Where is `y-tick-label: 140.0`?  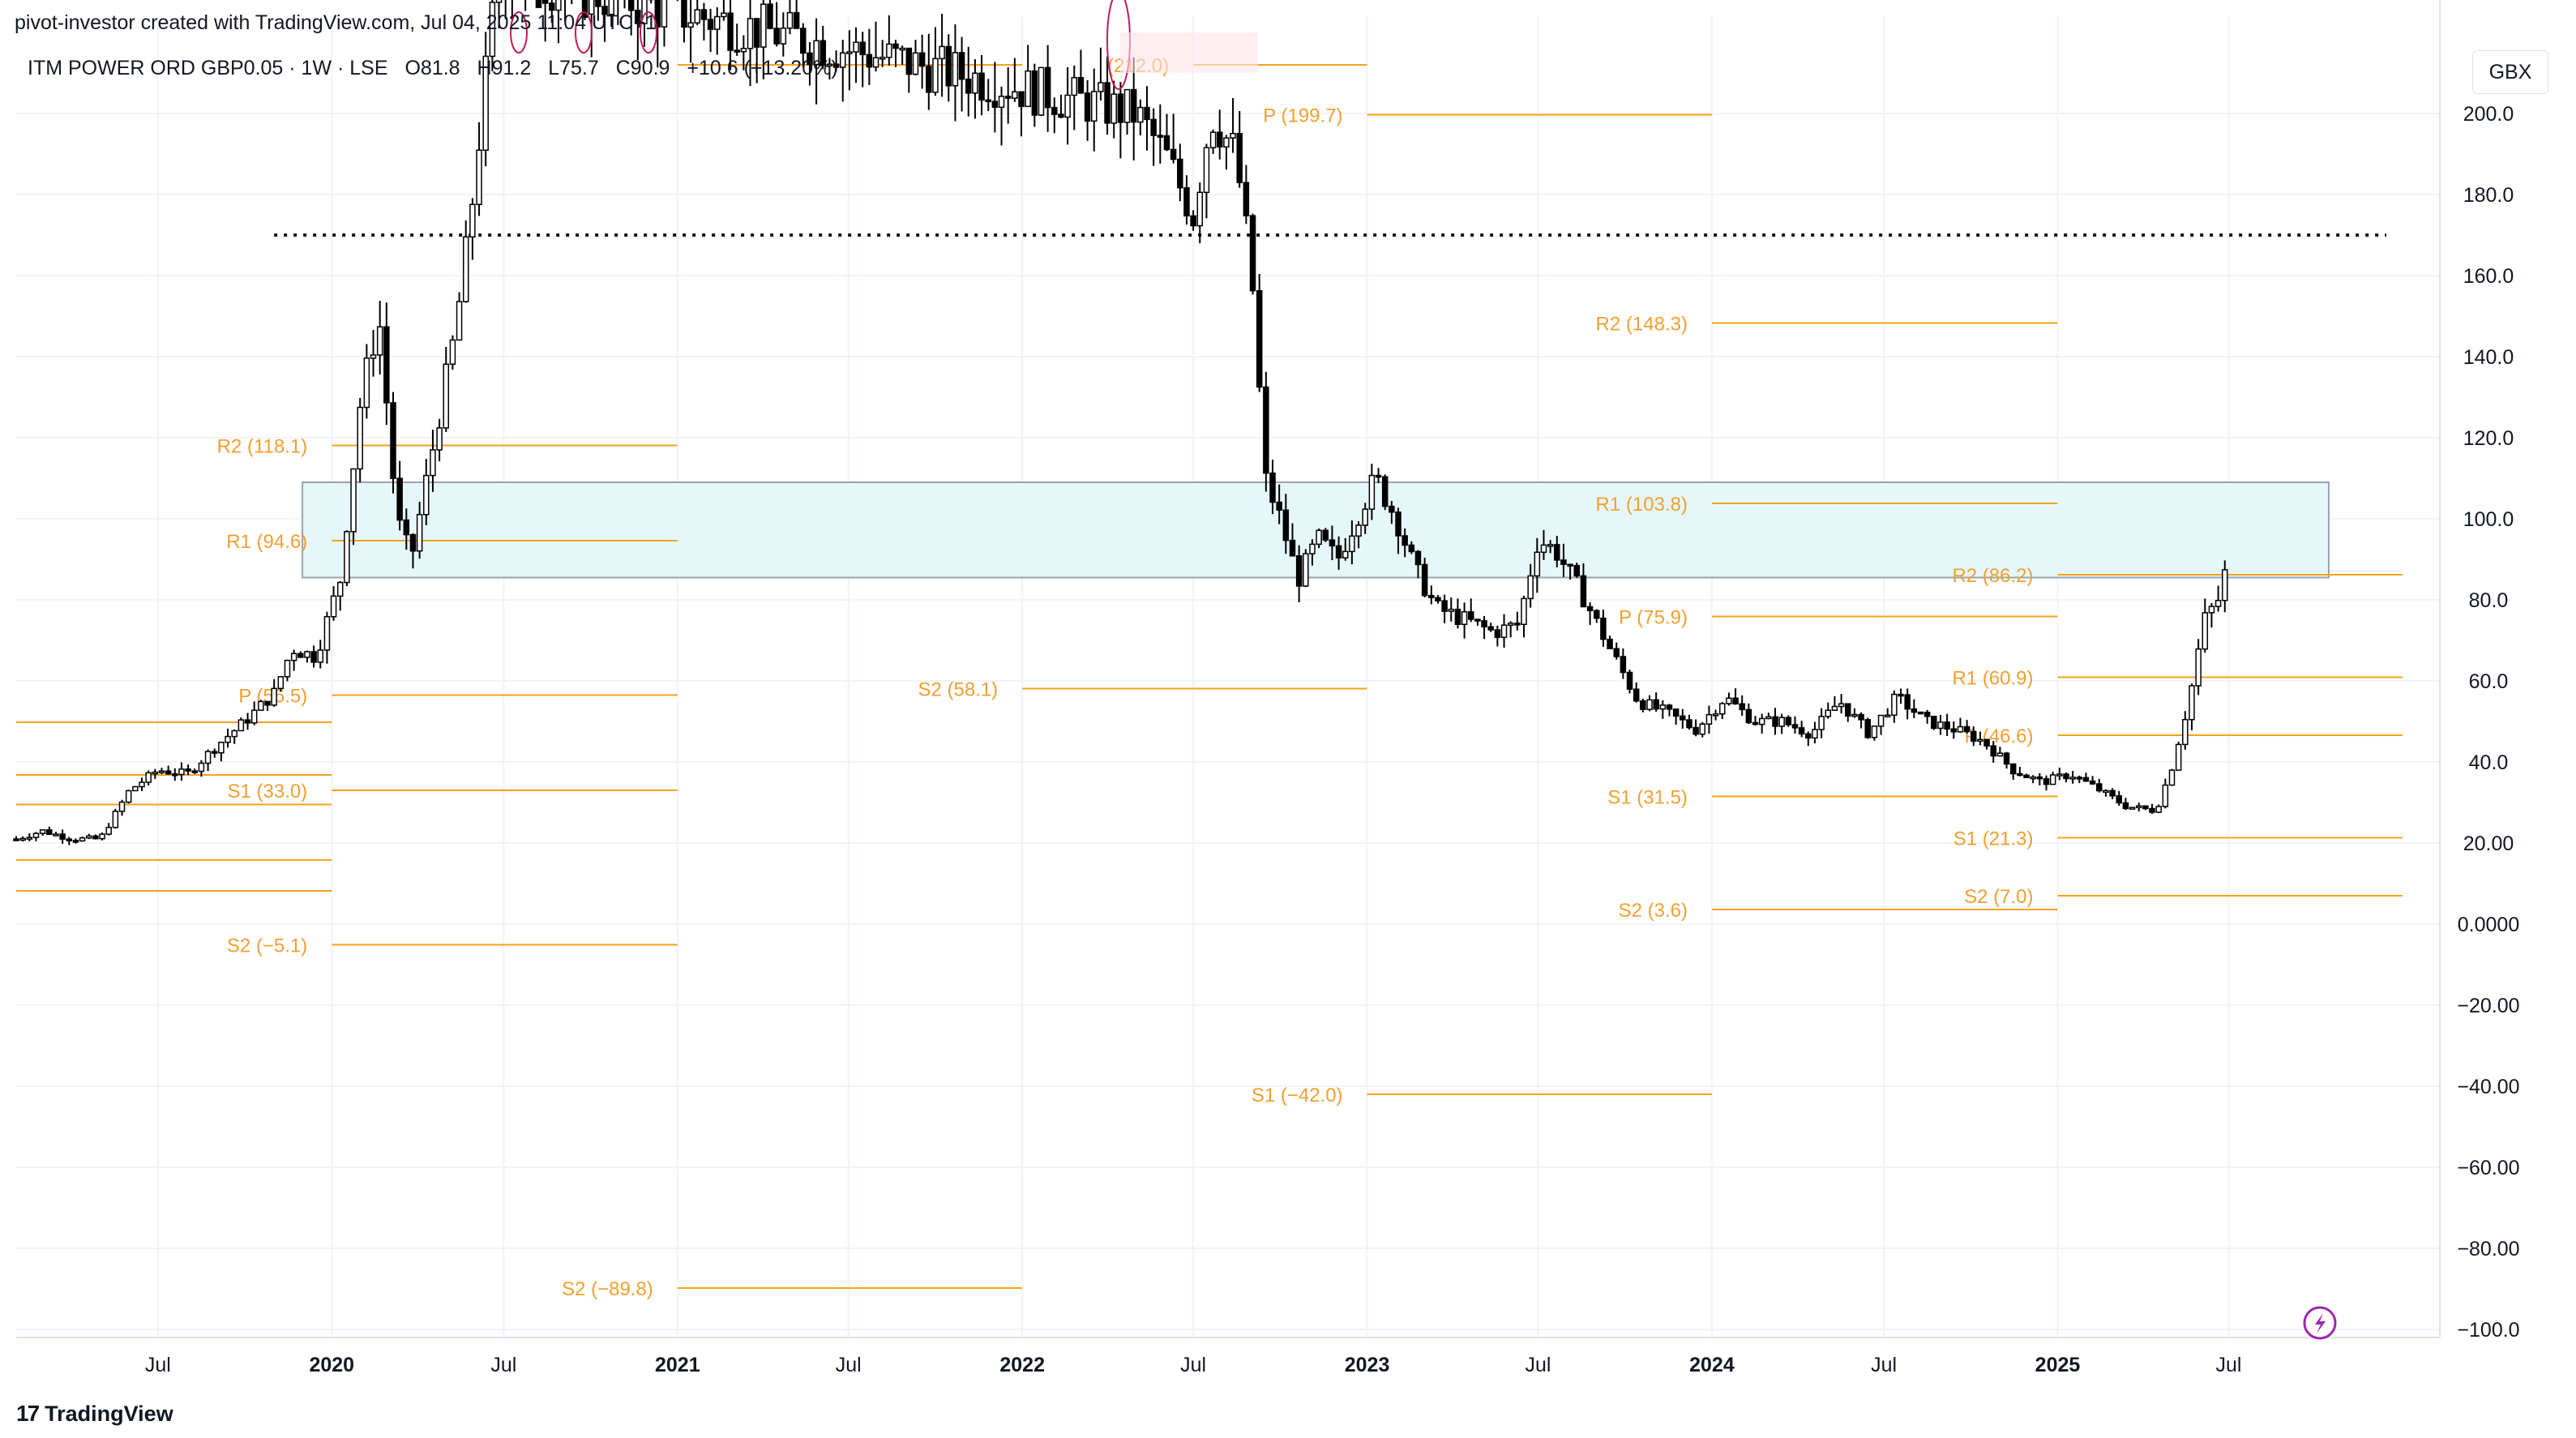
y-tick-label: 140.0 is located at coordinates (2488, 357).